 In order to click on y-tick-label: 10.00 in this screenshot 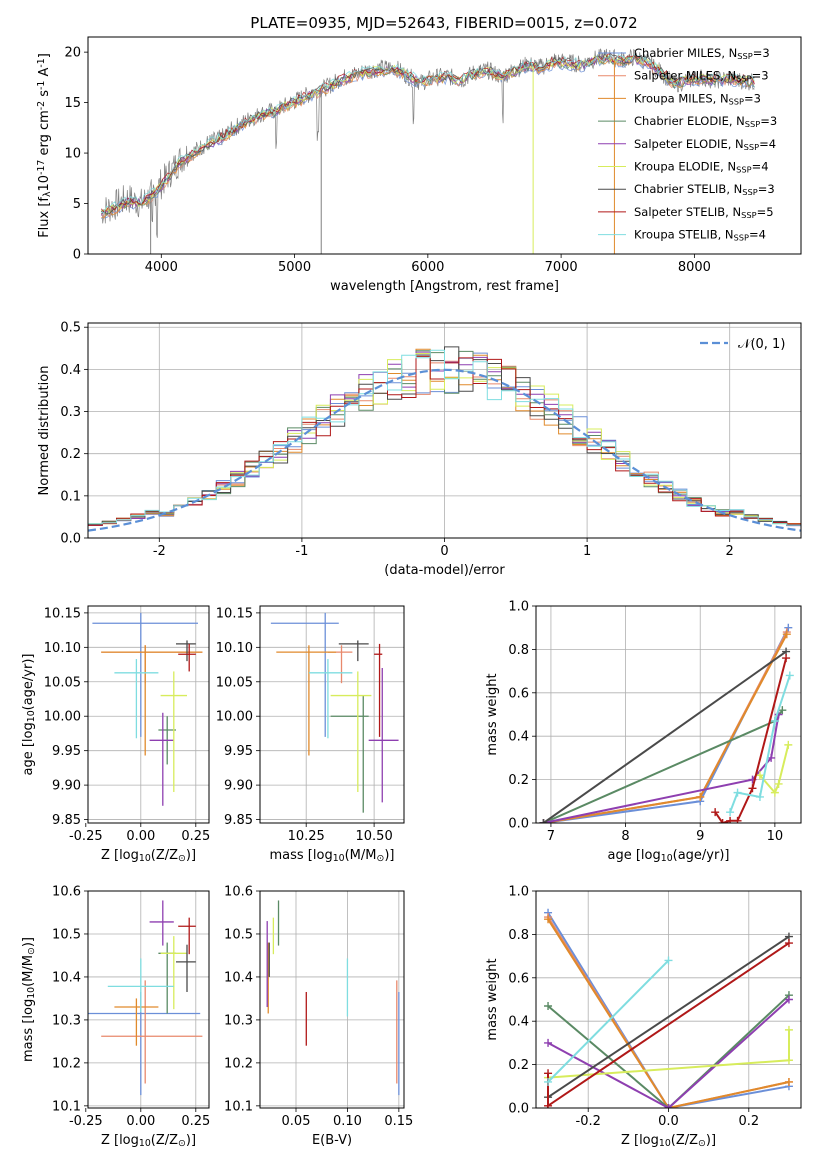, I will do `click(62, 717)`.